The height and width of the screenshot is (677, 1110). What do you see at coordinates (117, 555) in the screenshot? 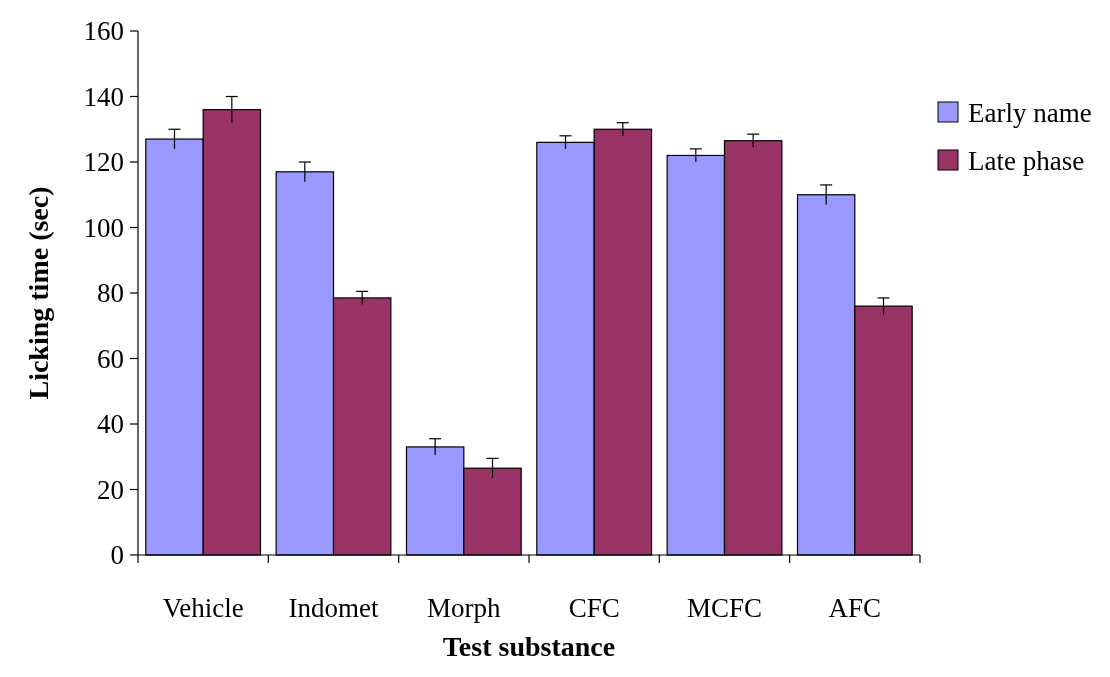
I see `y-tick-label: 0` at bounding box center [117, 555].